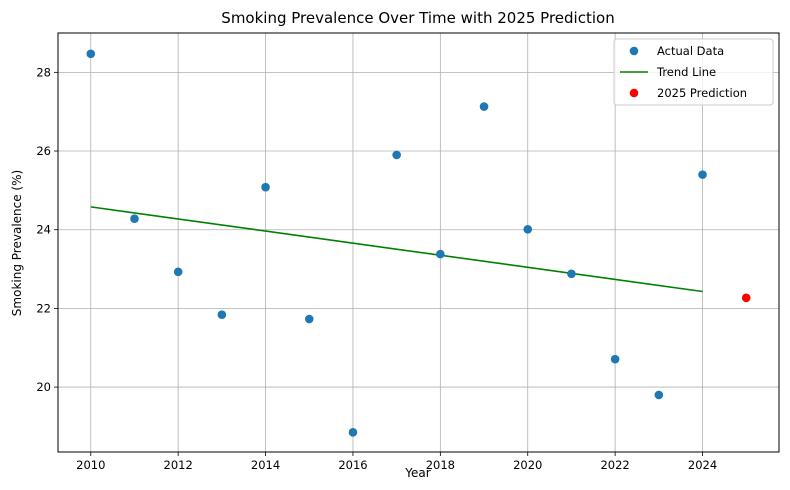  What do you see at coordinates (43, 308) in the screenshot?
I see `y-tick-label: 22` at bounding box center [43, 308].